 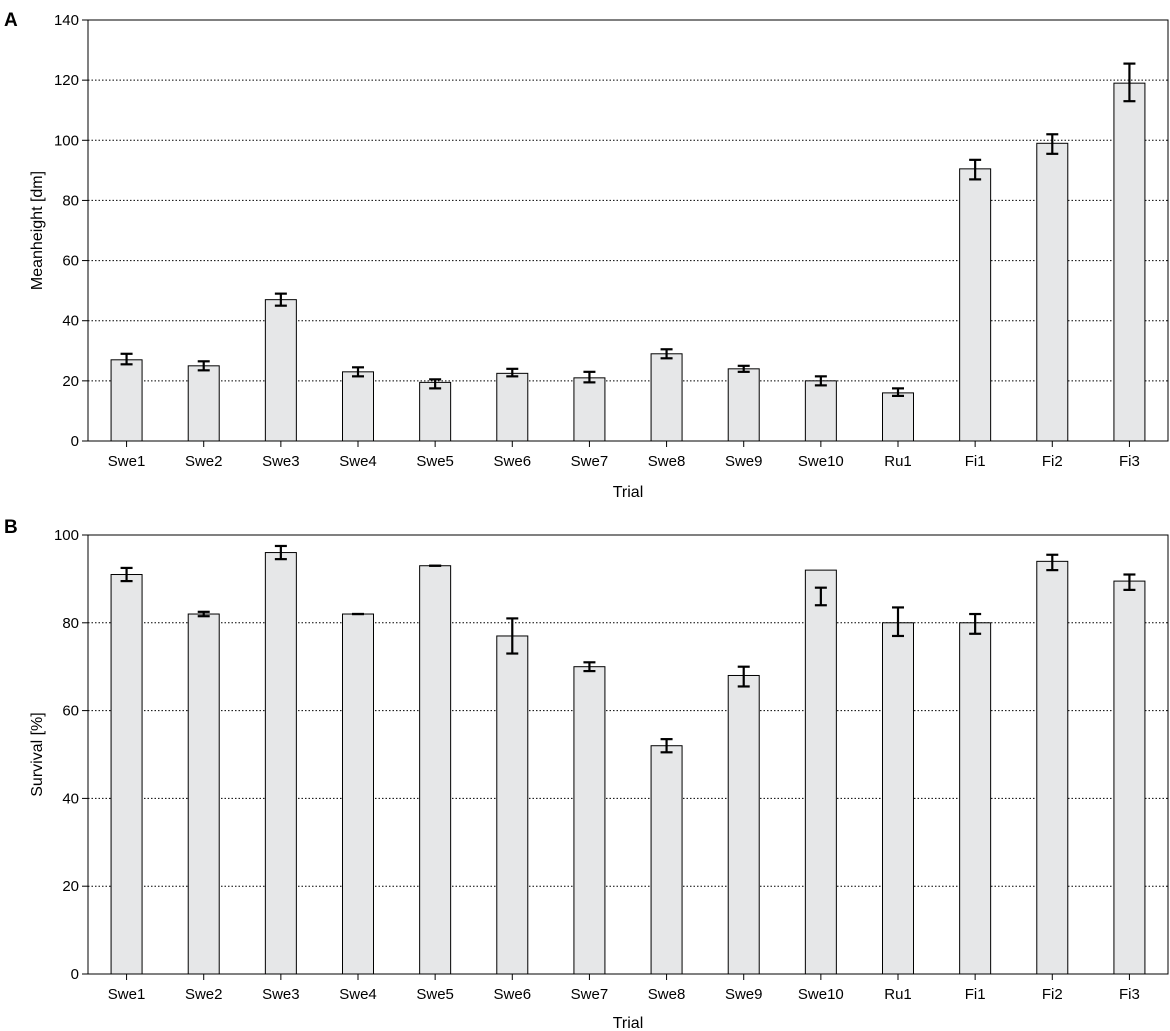 I want to click on x-tick-label: Fi2, so click(x=1052, y=994).